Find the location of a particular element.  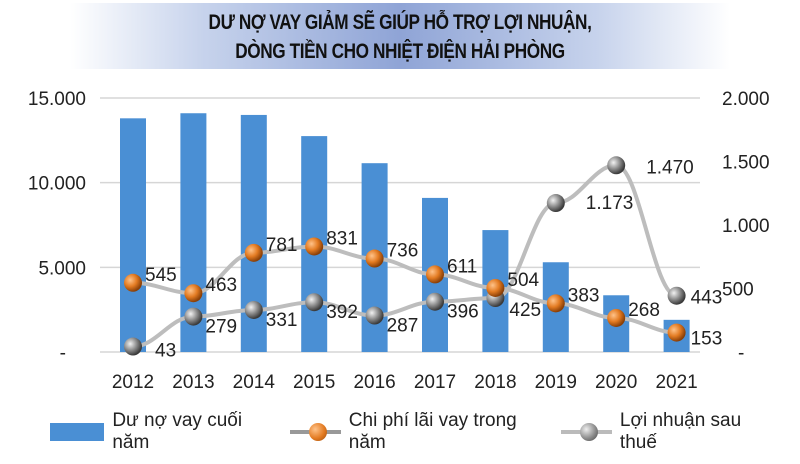

profit-data-label: 331 is located at coordinates (282, 320).